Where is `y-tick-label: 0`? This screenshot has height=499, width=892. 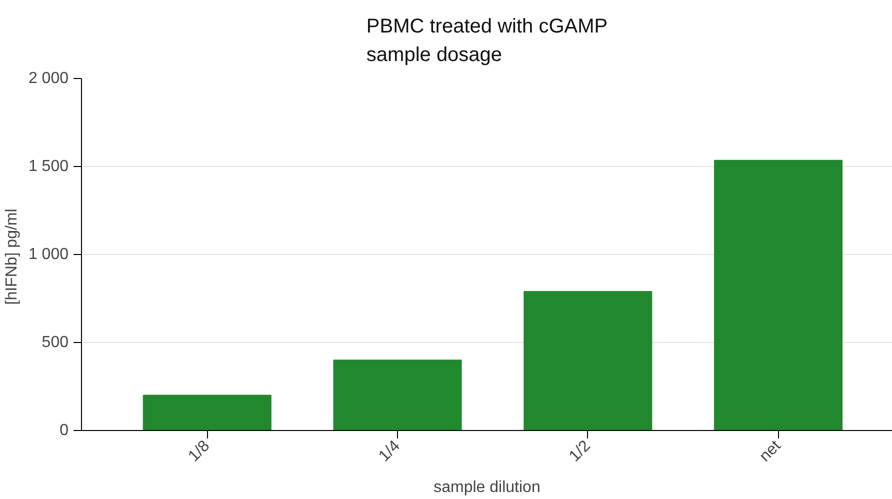 y-tick-label: 0 is located at coordinates (64, 430).